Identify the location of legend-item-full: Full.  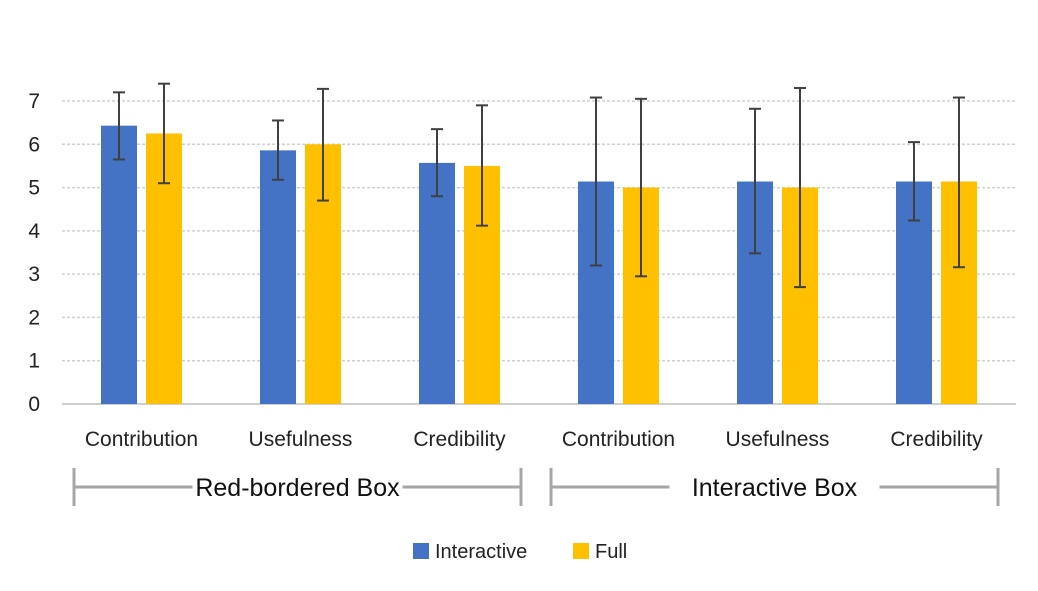
(600, 552).